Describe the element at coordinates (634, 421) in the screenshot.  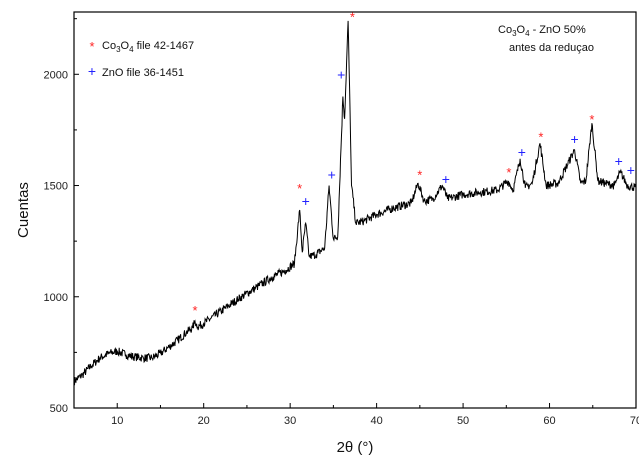
I see `x-tick-label: 70` at that location.